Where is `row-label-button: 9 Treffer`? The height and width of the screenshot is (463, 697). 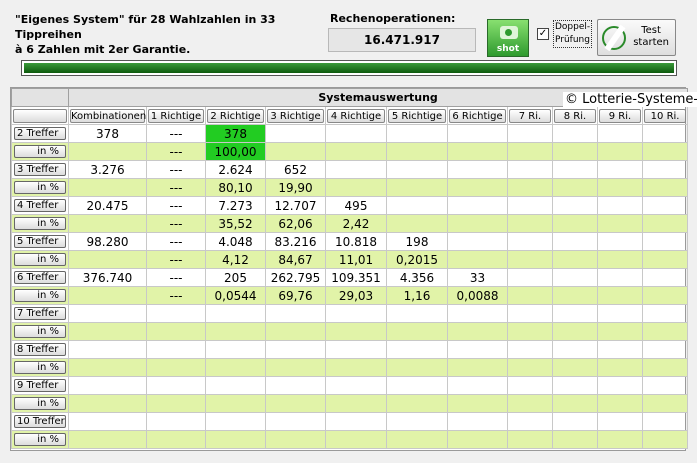
row-label-button: 9 Treffer is located at coordinates (40, 385).